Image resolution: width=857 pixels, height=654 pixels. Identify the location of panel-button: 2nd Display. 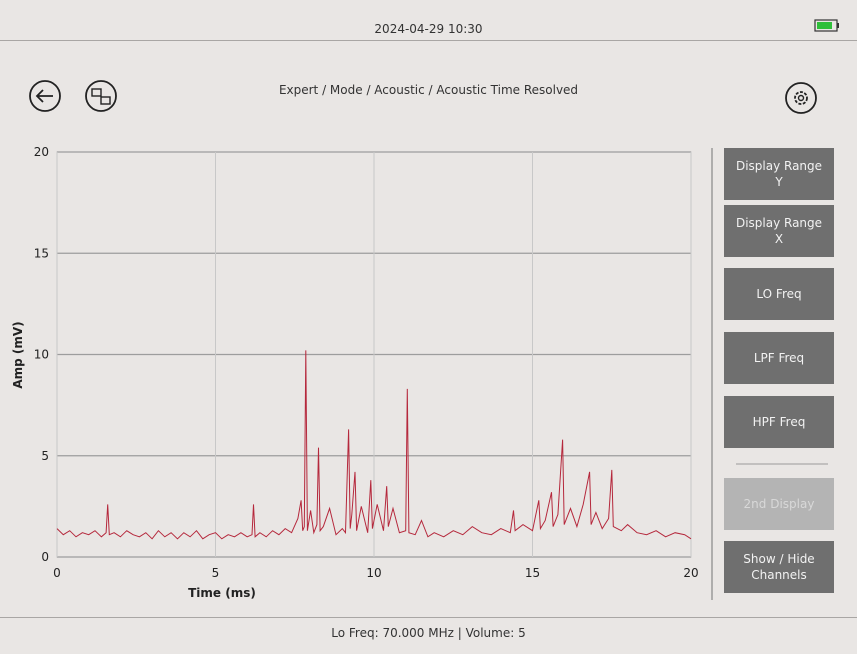
(779, 504).